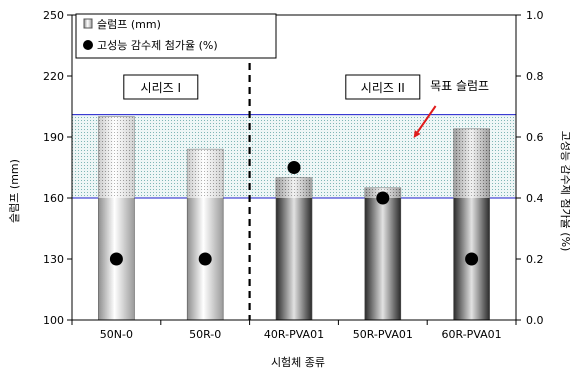 The height and width of the screenshot is (374, 570). Describe the element at coordinates (53, 320) in the screenshot. I see `y-tick-label: 100` at that location.